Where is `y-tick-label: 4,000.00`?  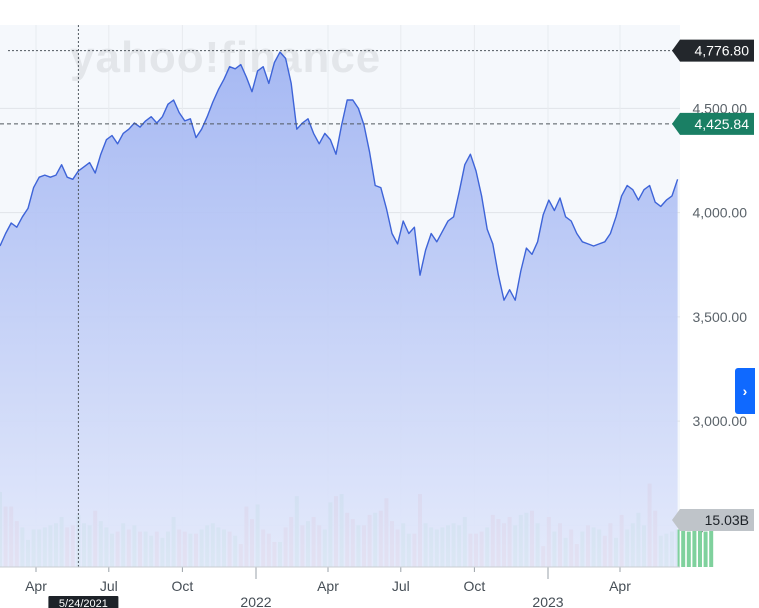
y-tick-label: 4,000.00 is located at coordinates (720, 213).